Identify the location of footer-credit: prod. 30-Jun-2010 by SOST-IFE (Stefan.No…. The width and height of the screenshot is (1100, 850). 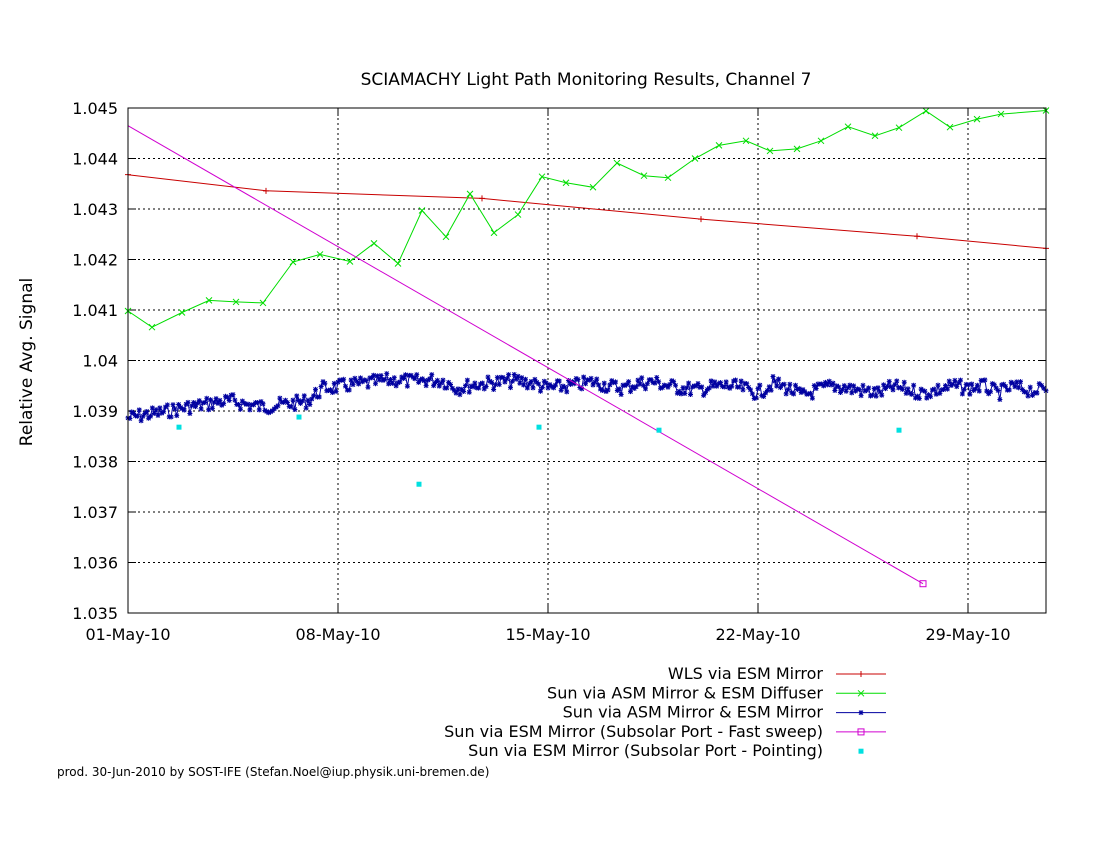
(273, 772).